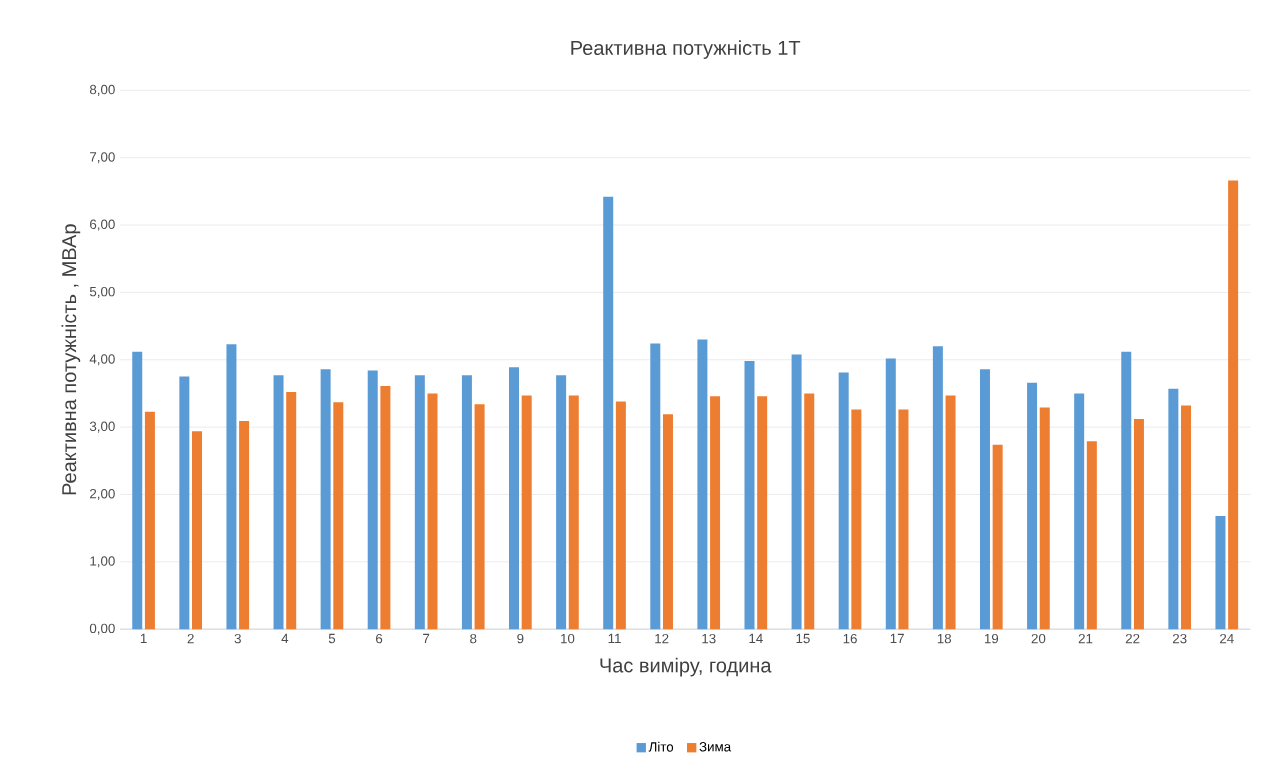  Describe the element at coordinates (285, 638) in the screenshot. I see `x-tick-label: 4` at that location.